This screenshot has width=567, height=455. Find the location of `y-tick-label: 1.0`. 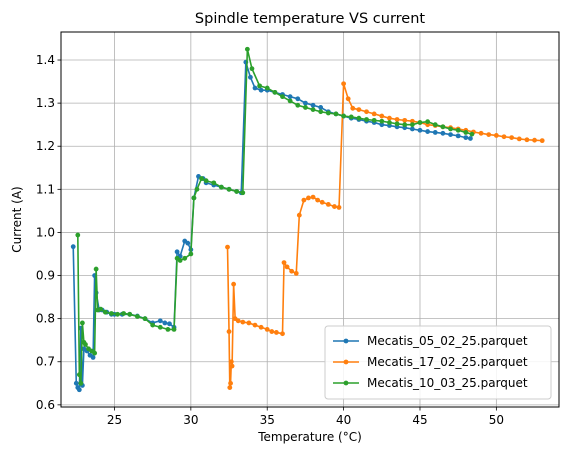

y-tick-label: 1.0 is located at coordinates (45, 232).